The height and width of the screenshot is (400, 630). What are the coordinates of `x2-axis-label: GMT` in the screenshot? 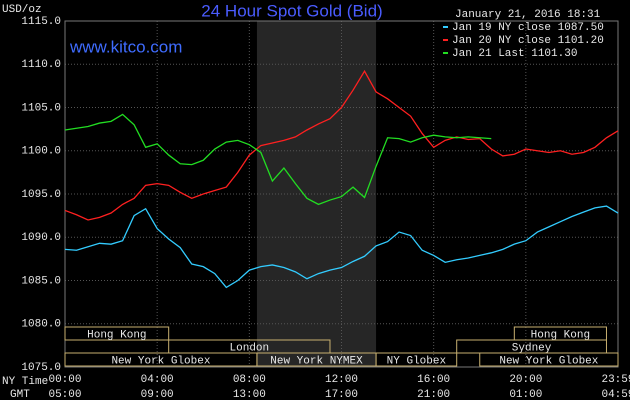 It's located at (20, 394).